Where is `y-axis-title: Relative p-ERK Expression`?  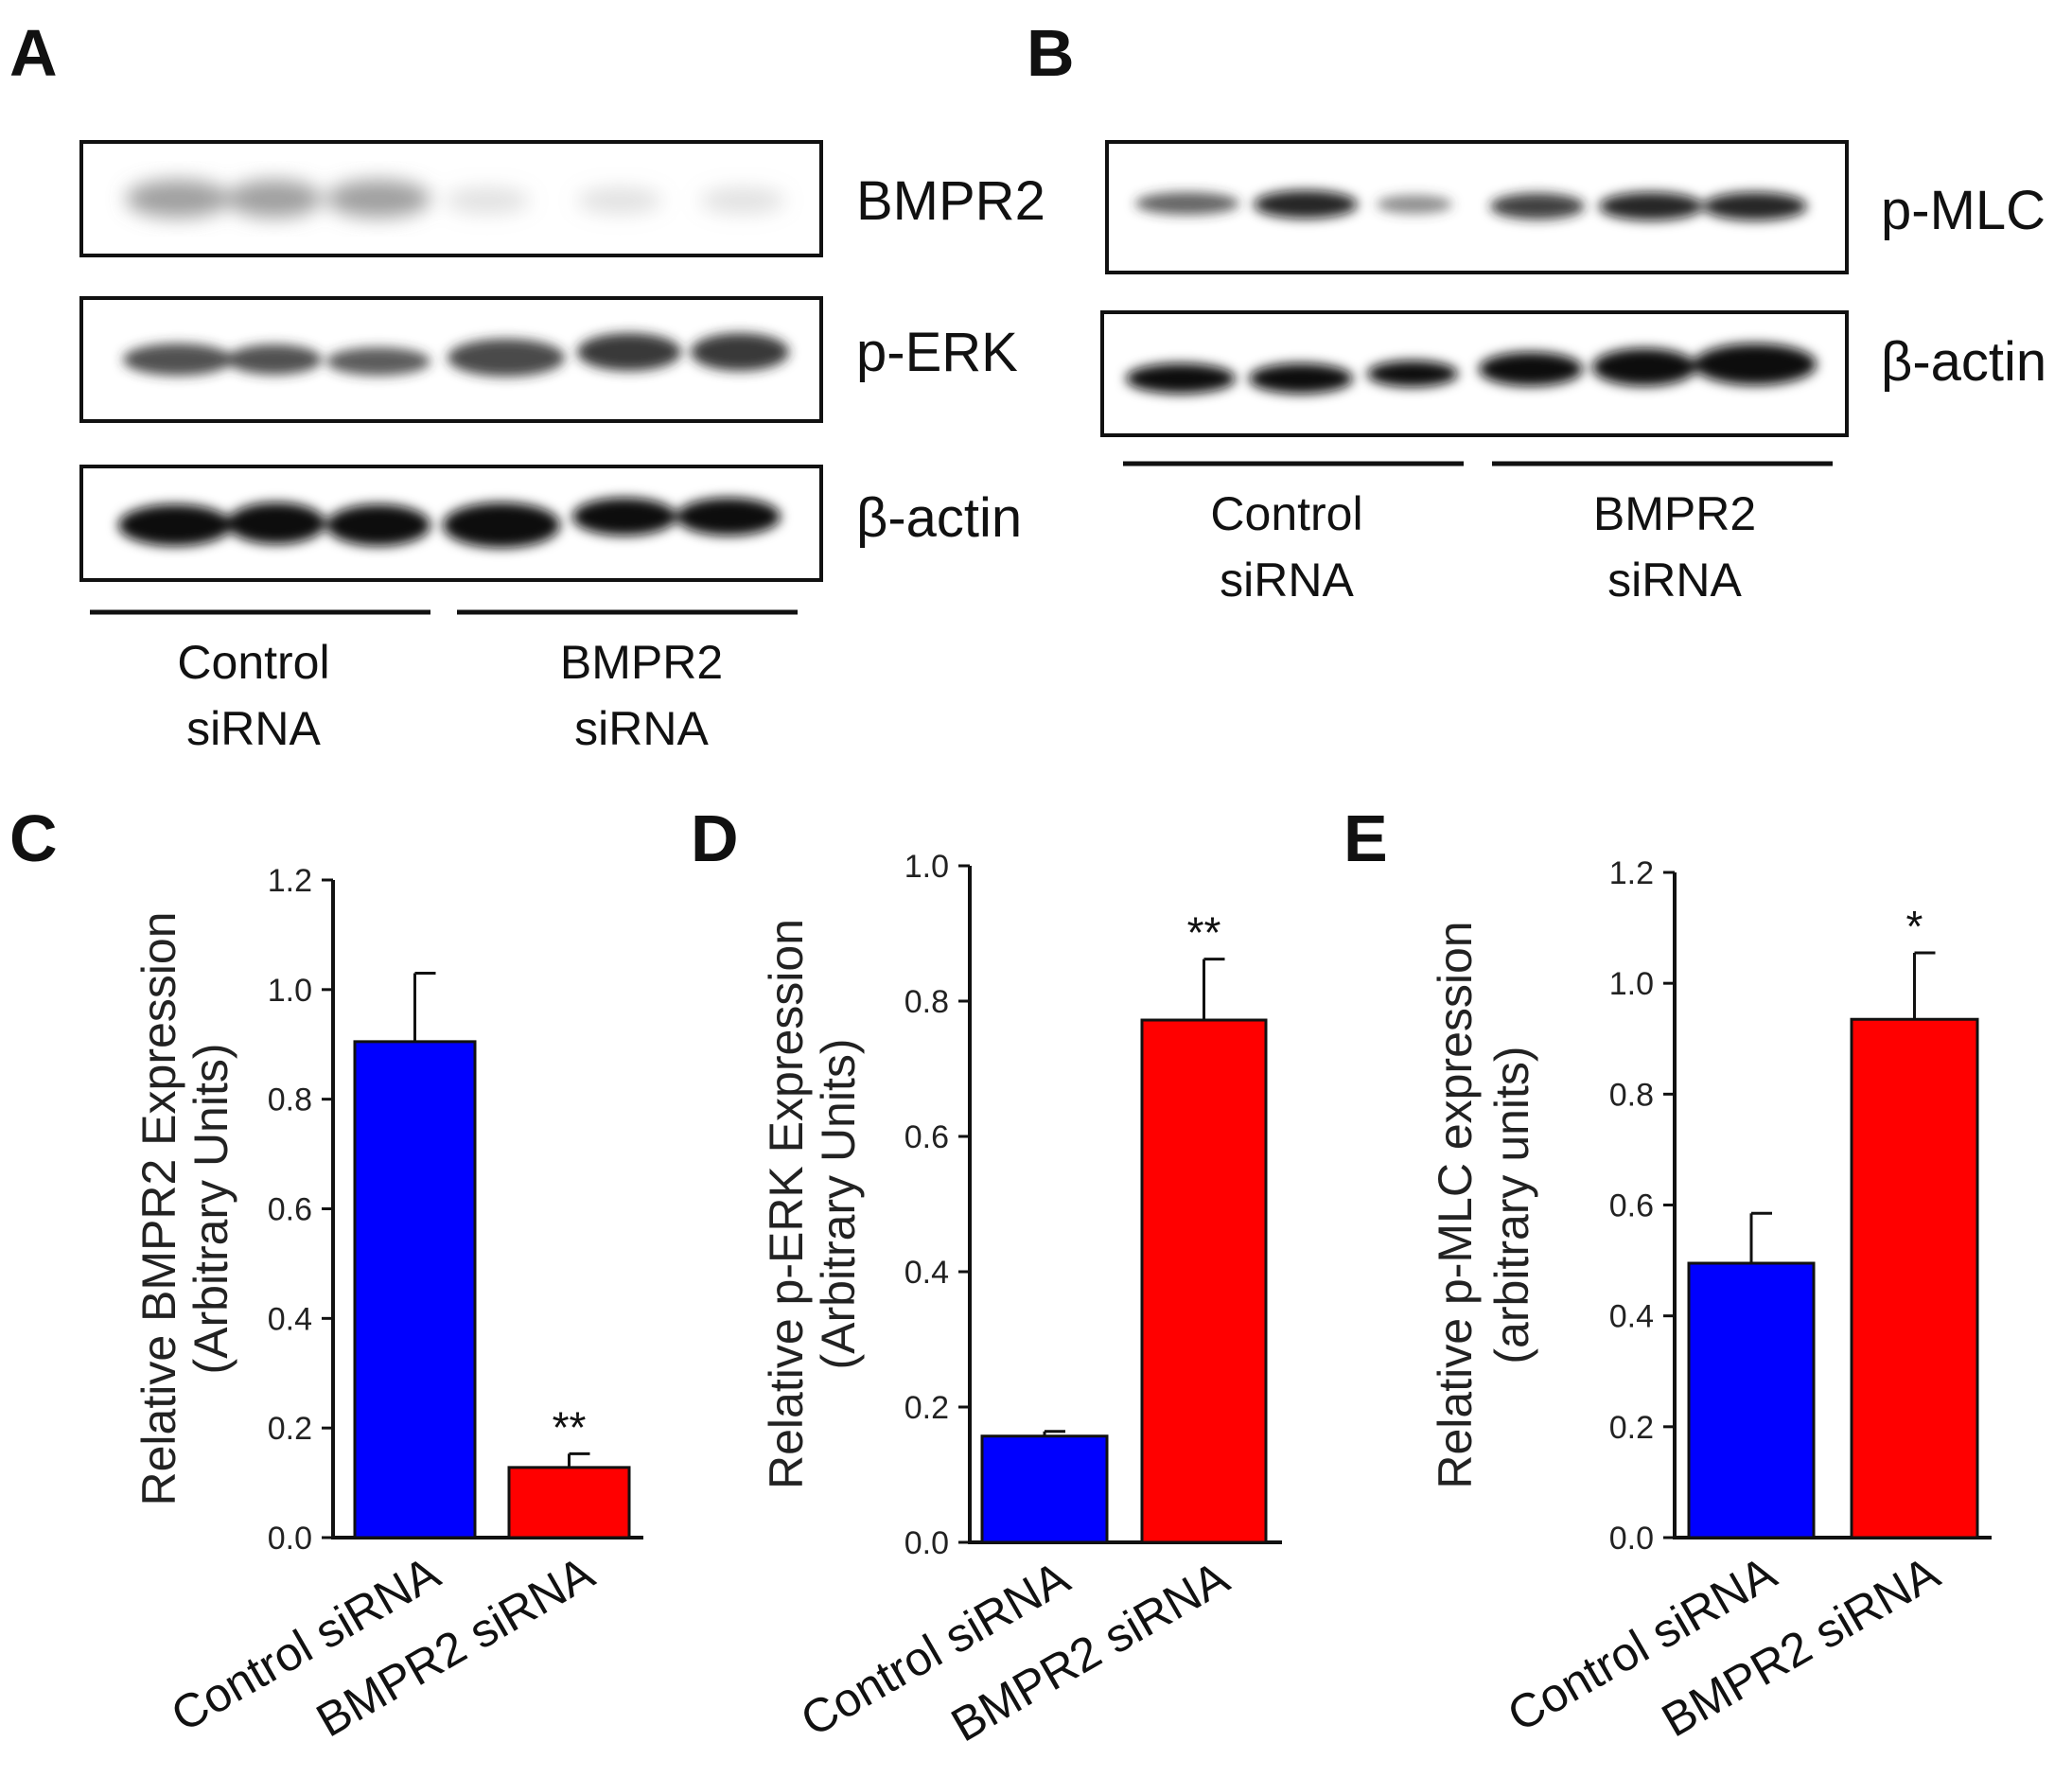 y-axis-title: Relative p-ERK Expression is located at coordinates (786, 1204).